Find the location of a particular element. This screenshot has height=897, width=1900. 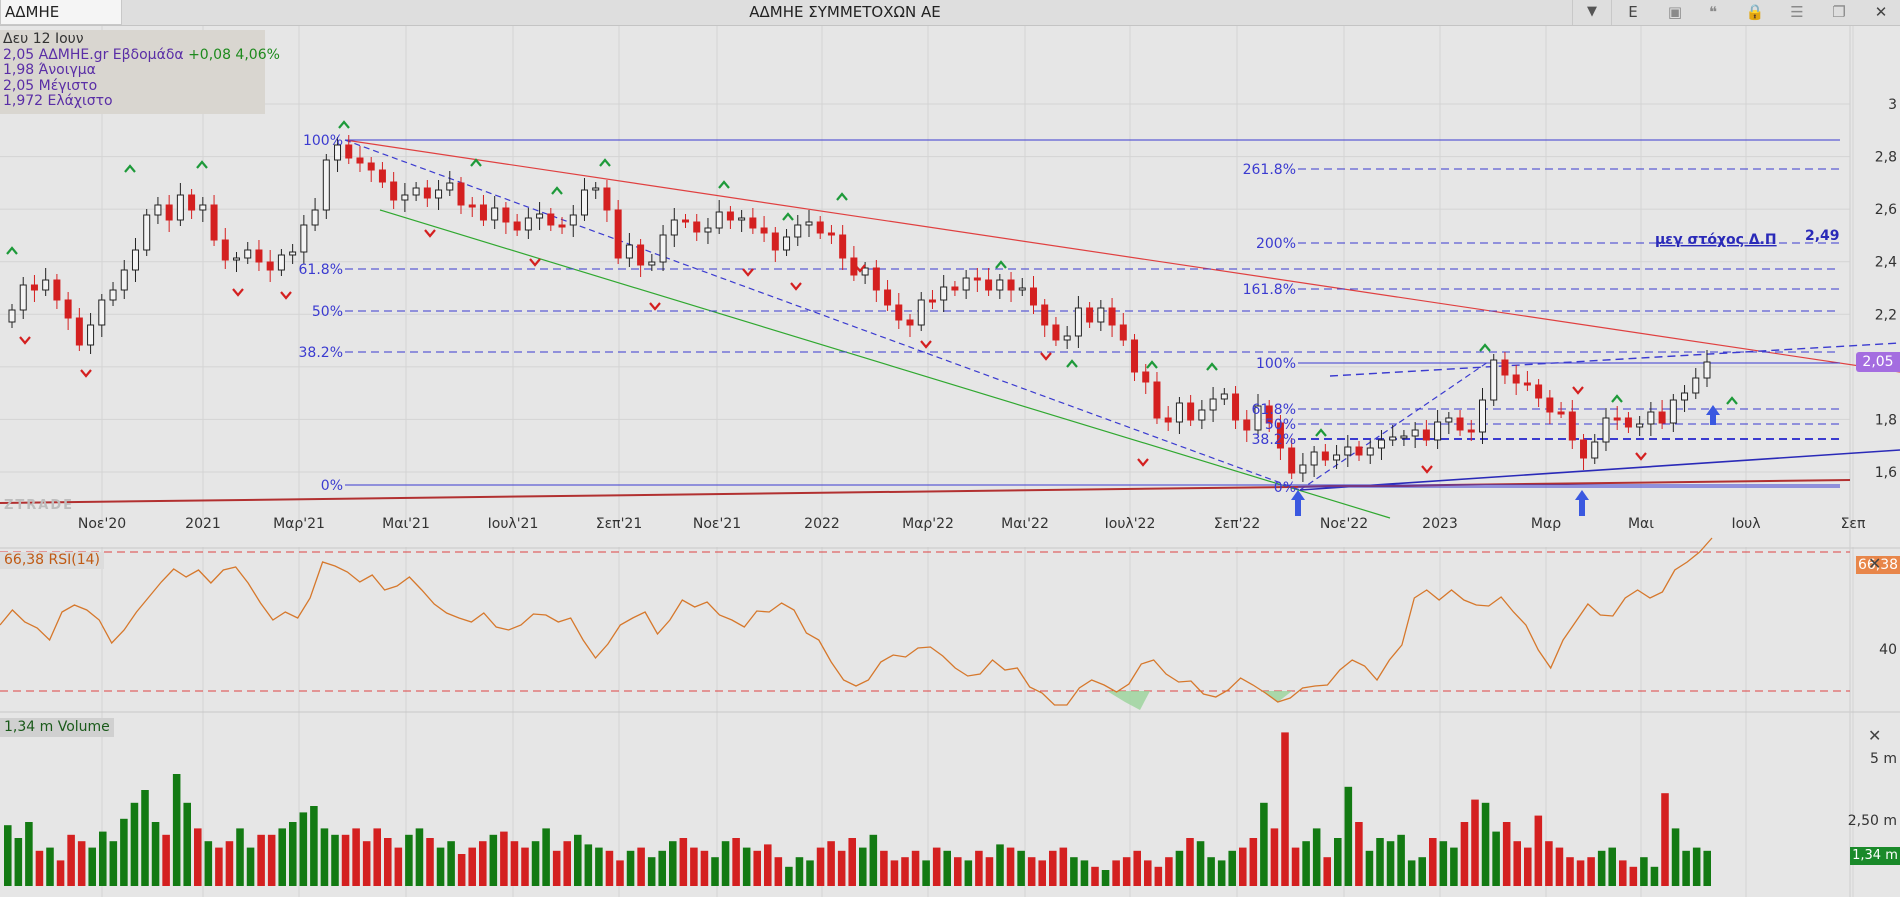

close-icon: ✕ is located at coordinates (1881, 12).